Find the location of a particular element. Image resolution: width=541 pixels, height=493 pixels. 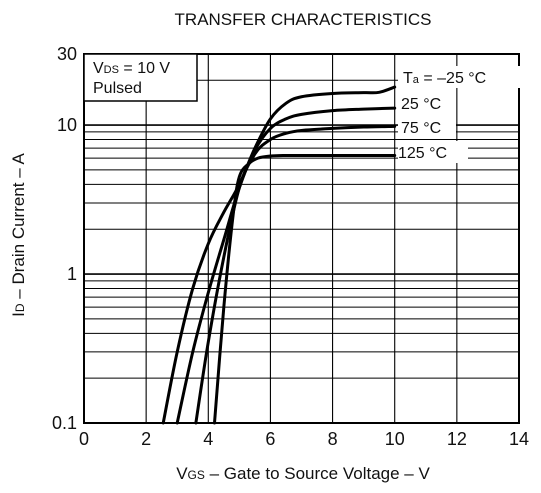

series-label-25c: 25 °C is located at coordinates (421, 104).